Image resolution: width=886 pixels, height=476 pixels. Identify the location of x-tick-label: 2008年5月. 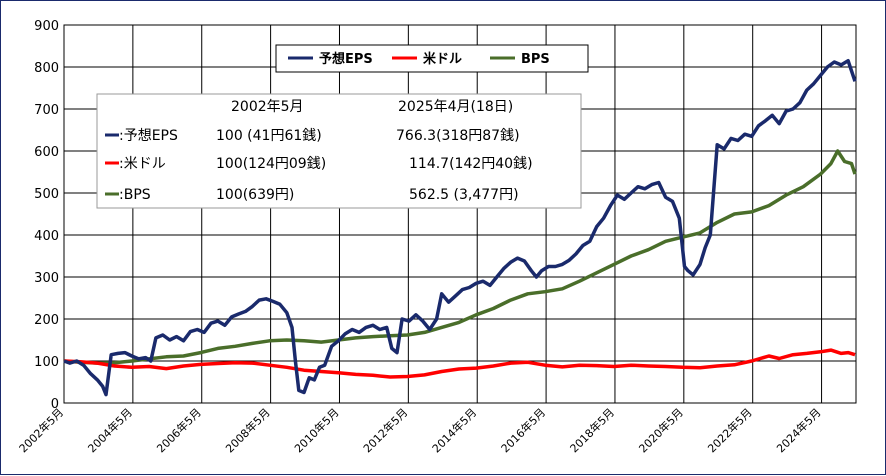
(248, 430).